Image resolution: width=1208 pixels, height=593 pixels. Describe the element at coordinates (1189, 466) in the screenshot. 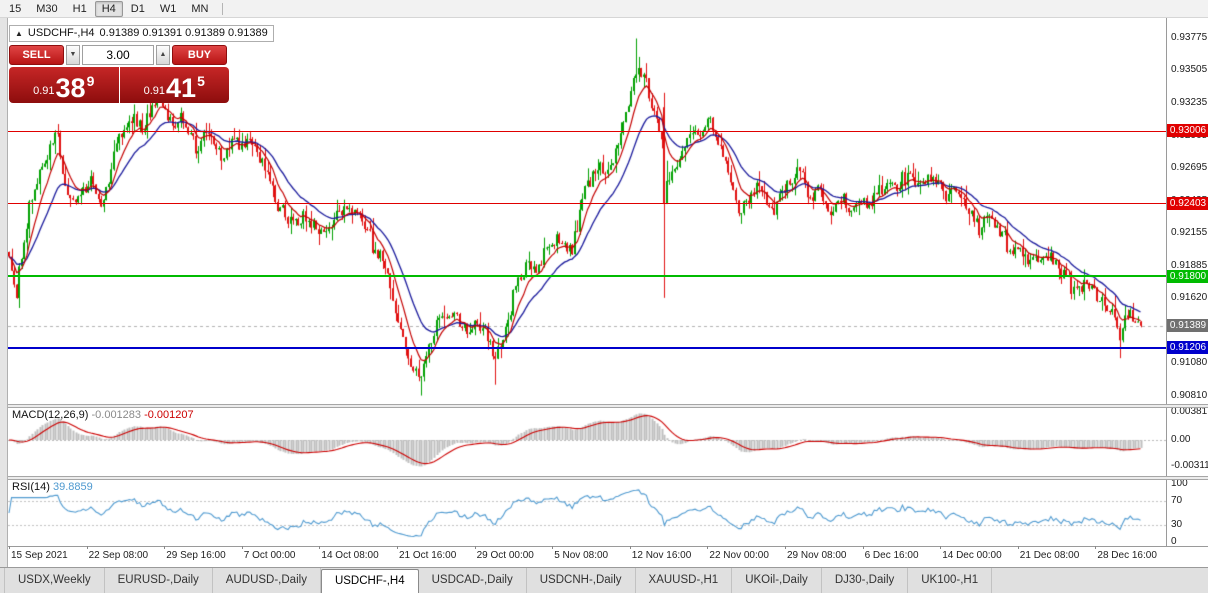

I see `macd-axis-tick: -0.00311` at that location.